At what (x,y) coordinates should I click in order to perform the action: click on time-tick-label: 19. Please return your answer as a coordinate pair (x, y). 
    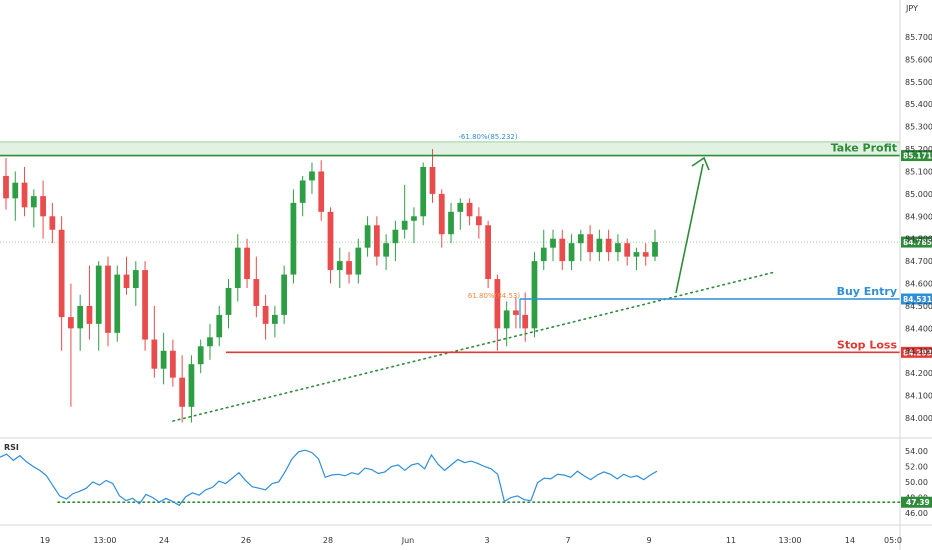
    Looking at the image, I should click on (45, 540).